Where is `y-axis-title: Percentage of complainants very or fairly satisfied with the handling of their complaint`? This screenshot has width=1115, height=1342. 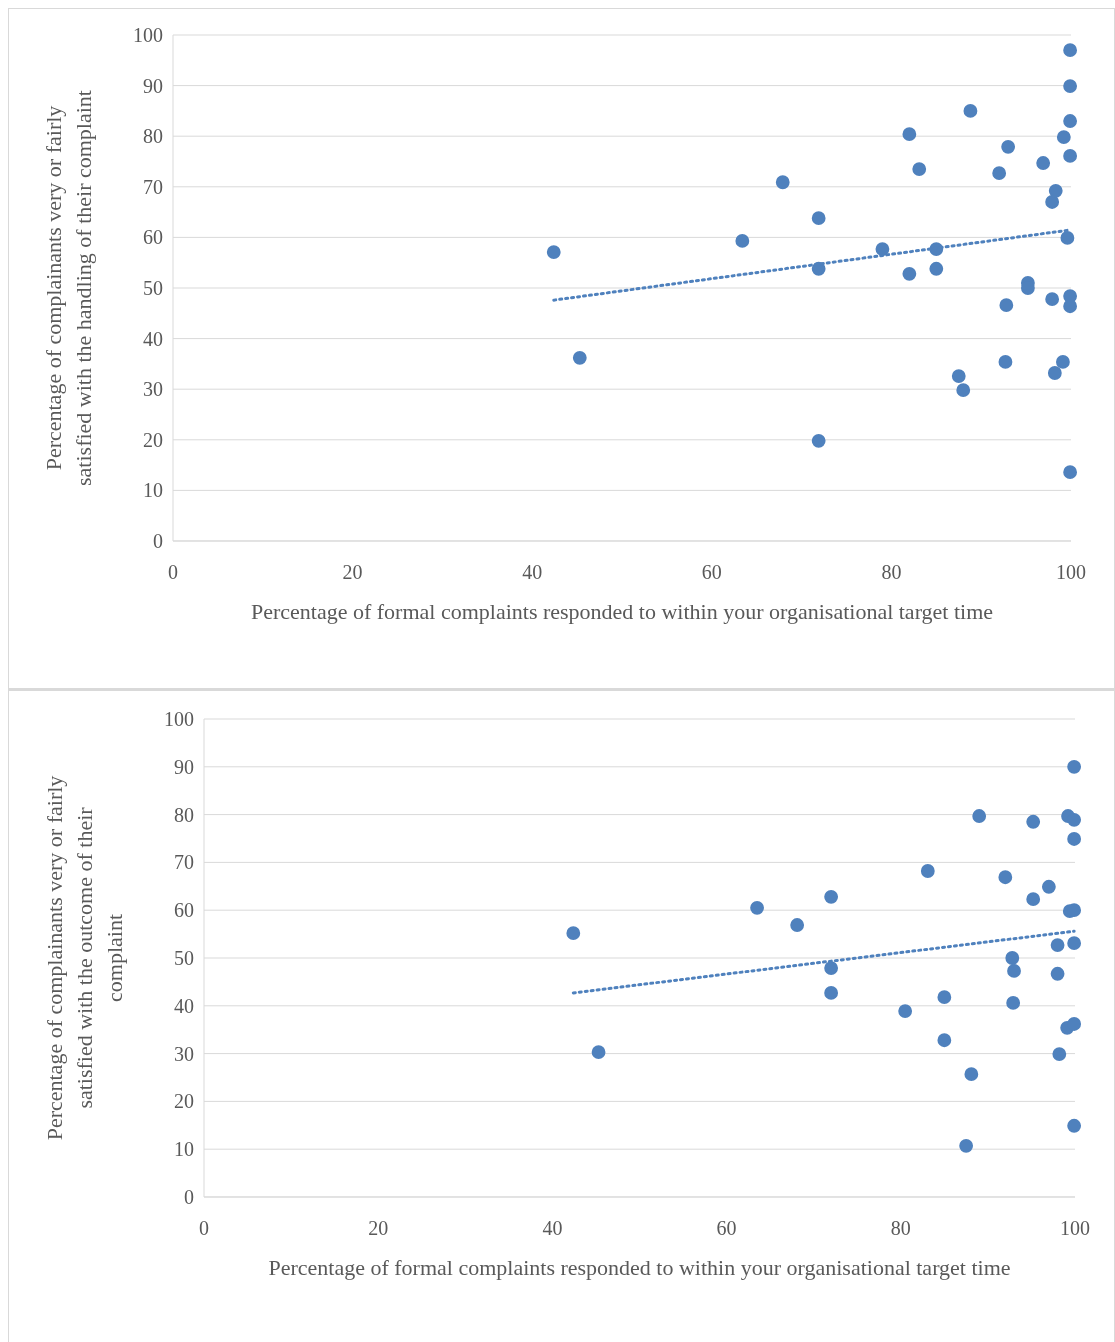 y-axis-title: Percentage of complainants very or fairly satisfied with the handling of their complaint is located at coordinates (68, 288).